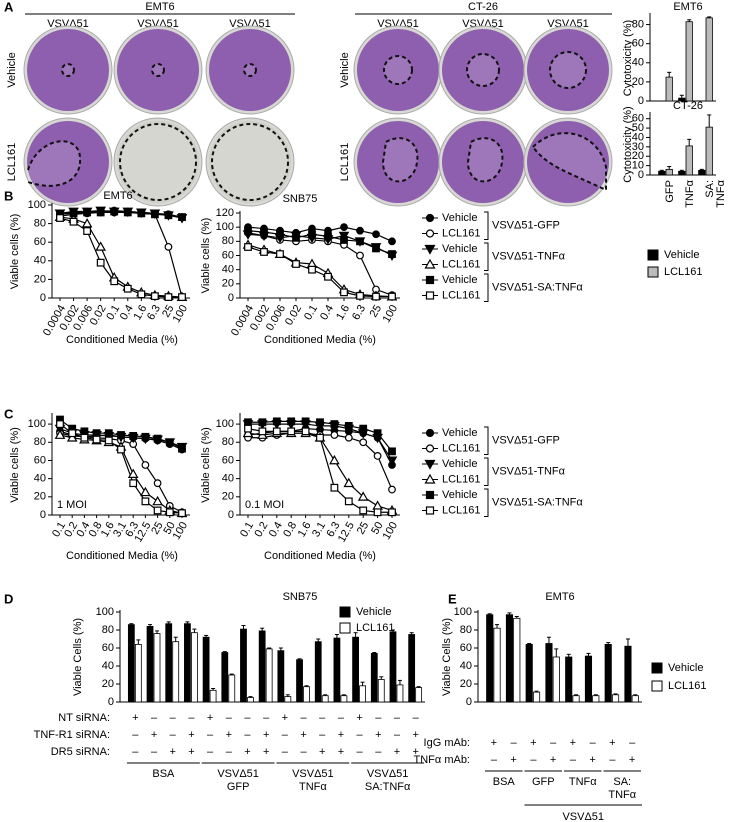 Image resolution: width=750 pixels, height=822 pixels. Describe the element at coordinates (238, 774) in the screenshot. I see `group-label: VSVΔ51` at that location.